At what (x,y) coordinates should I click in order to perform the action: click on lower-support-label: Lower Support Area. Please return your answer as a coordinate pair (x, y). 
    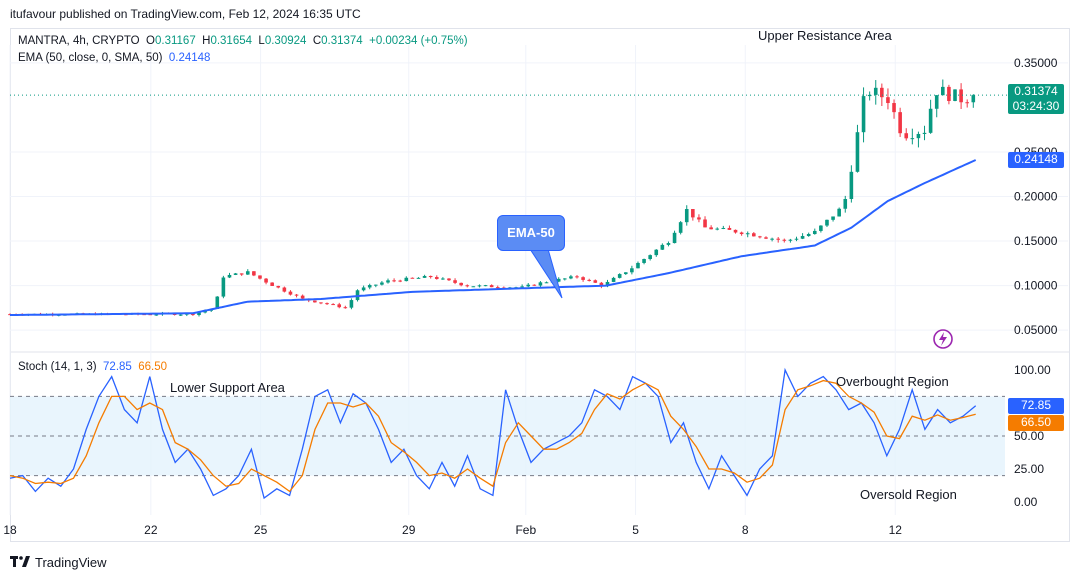
    Looking at the image, I should click on (227, 387).